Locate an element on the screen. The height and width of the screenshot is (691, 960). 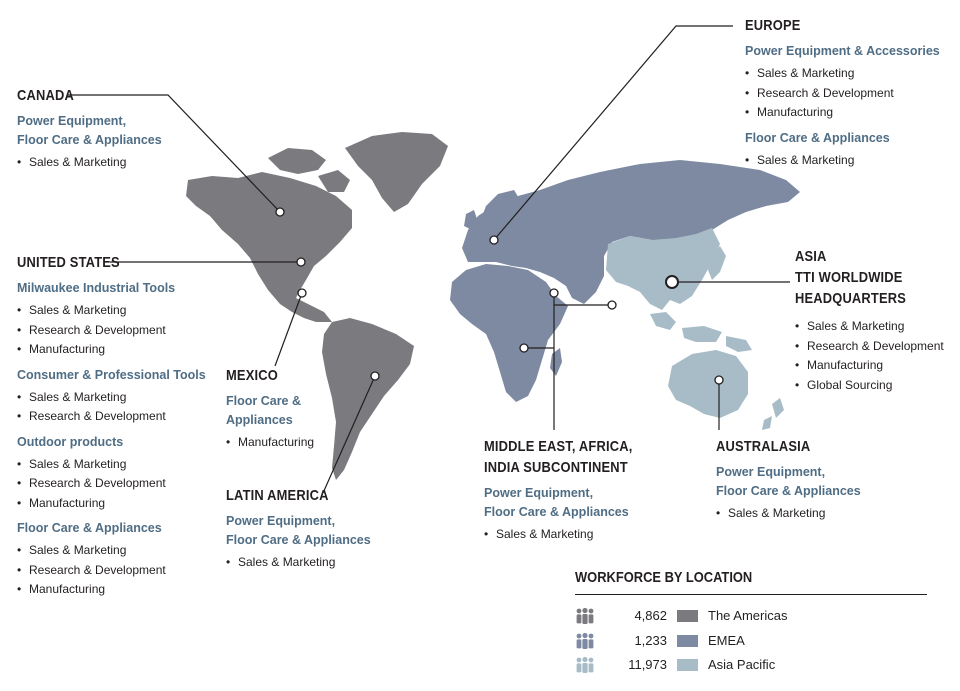
category-label: Milwaukee Industrial Tools is located at coordinates (96, 288).